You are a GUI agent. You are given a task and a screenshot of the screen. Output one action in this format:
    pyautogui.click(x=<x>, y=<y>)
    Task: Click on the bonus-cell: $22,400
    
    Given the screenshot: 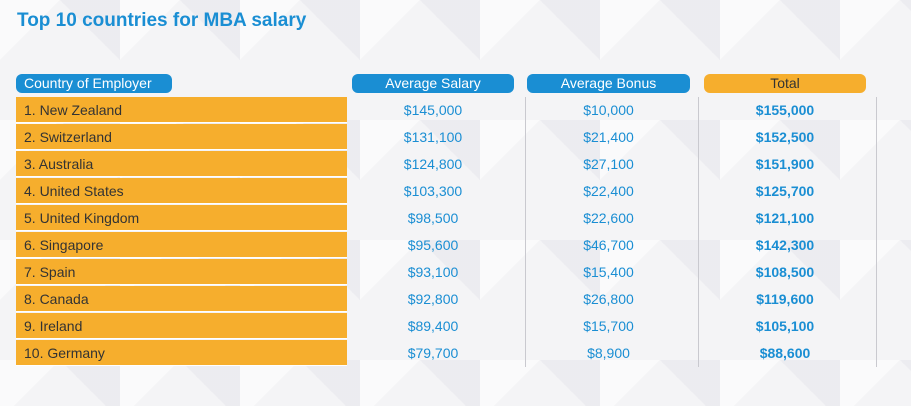 What is the action you would take?
    pyautogui.click(x=608, y=191)
    